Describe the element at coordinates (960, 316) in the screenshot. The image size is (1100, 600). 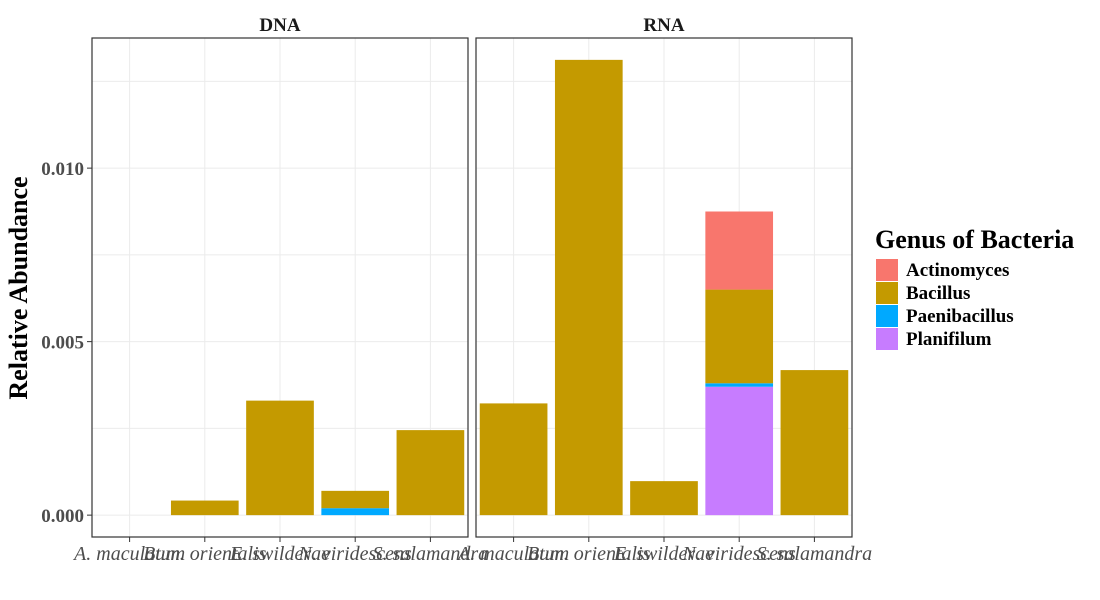
I see `legend-label-paenibacillus: Paenibacillus` at that location.